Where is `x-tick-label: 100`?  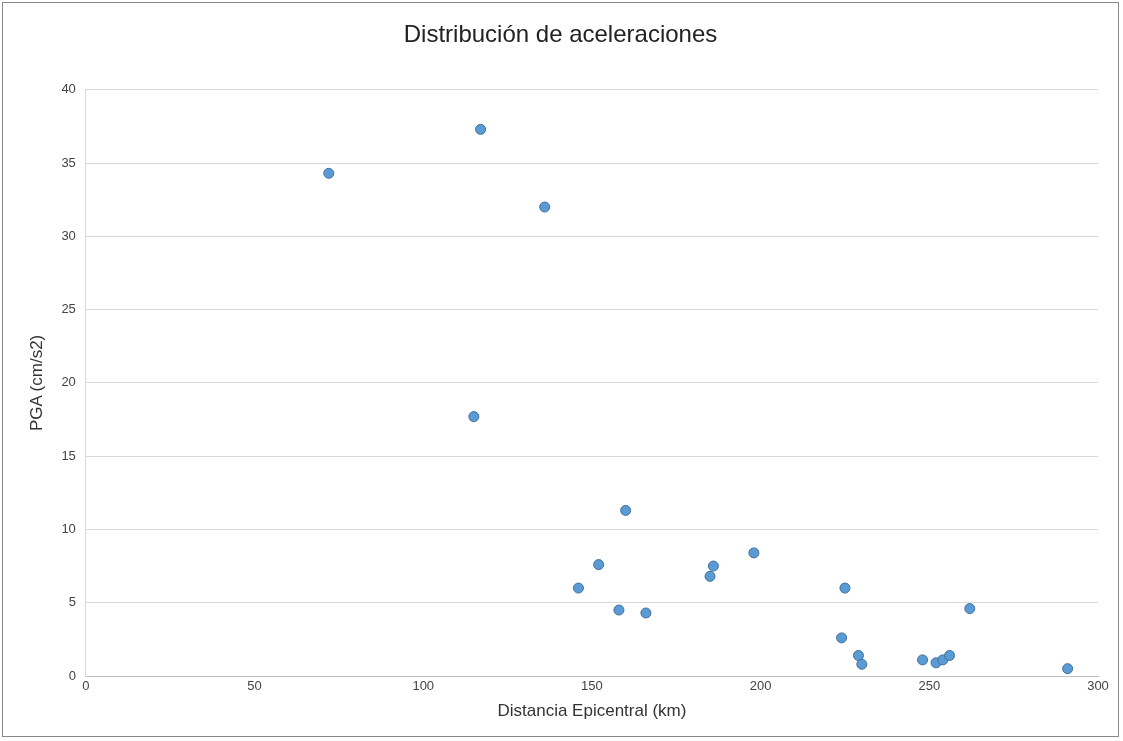
x-tick-label: 100 is located at coordinates (423, 686).